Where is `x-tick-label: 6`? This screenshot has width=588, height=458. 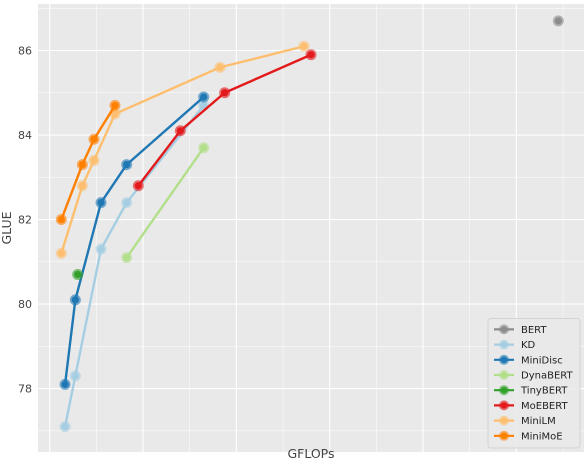 x-tick-label: 6 is located at coordinates (329, 457).